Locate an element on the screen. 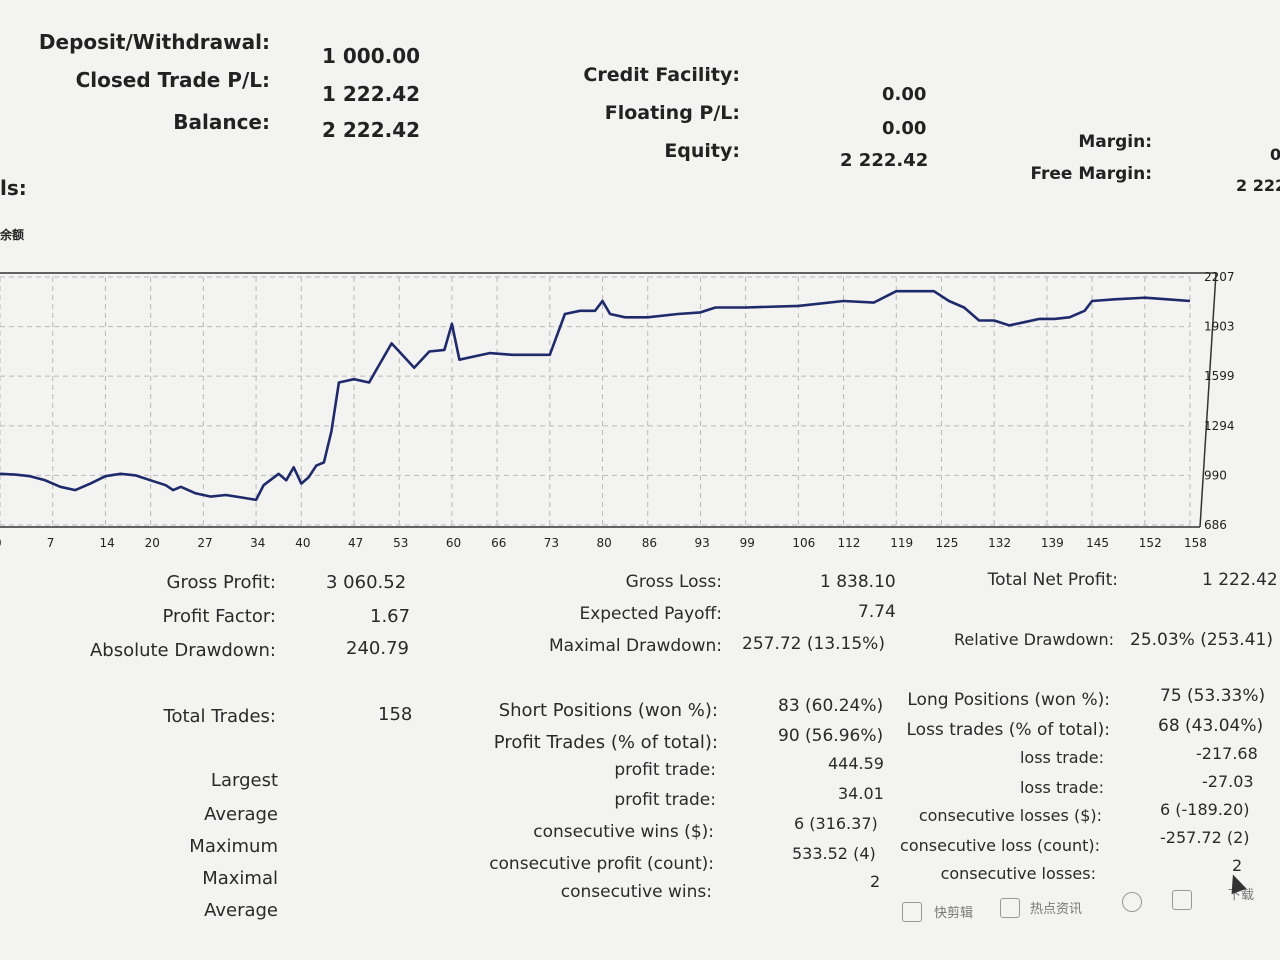 This screenshot has width=1280, height=960. closed-trade-label: Closed Trade P/L: is located at coordinates (172, 80).